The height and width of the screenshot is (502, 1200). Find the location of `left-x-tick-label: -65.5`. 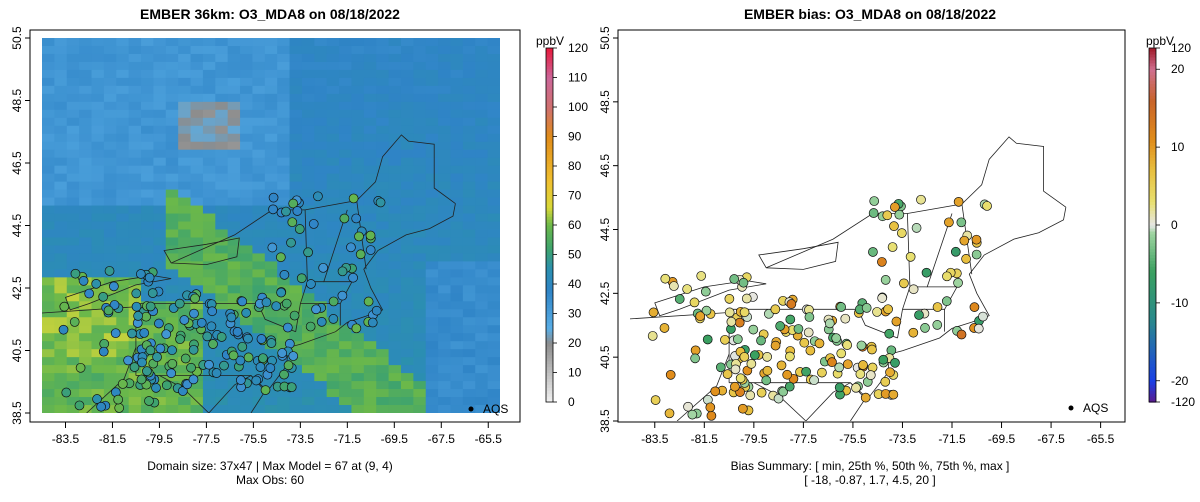

left-x-tick-label: -65.5 is located at coordinates (489, 439).